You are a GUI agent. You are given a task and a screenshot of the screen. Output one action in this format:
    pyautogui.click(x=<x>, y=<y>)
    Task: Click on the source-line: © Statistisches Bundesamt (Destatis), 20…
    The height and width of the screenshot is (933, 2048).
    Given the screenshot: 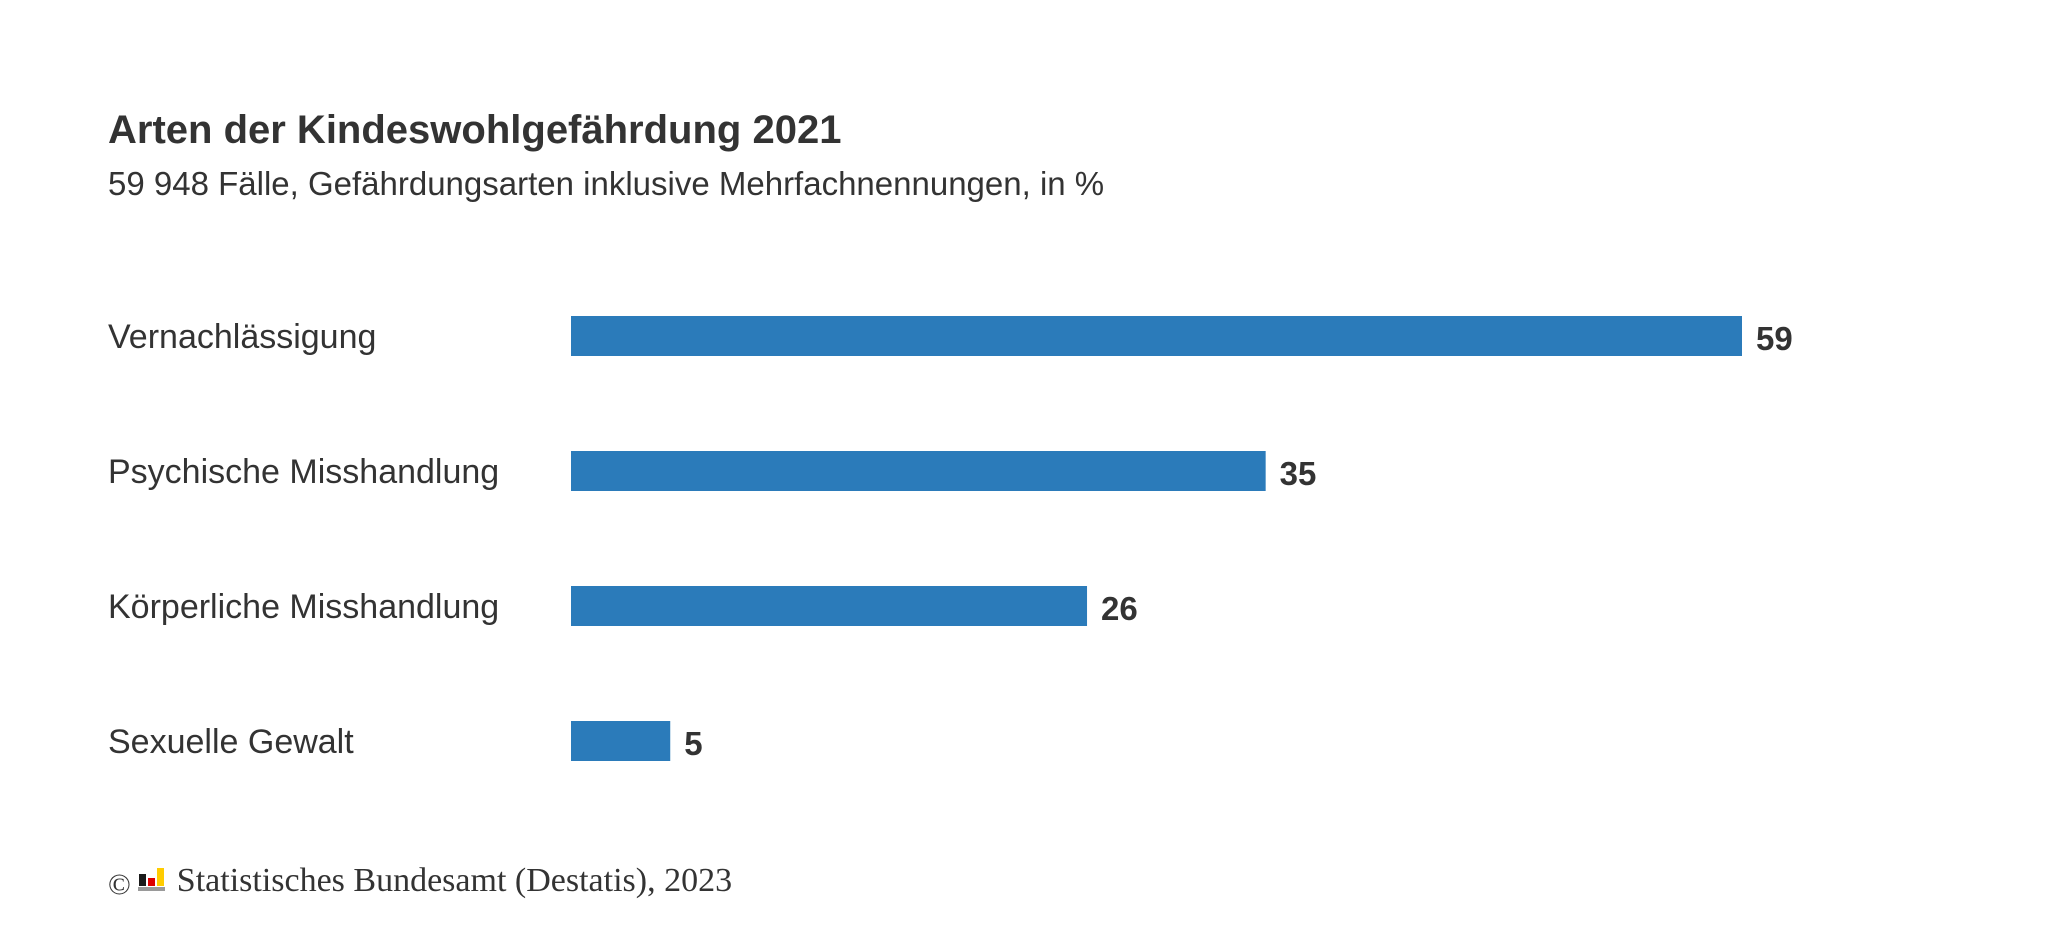 What is the action you would take?
    pyautogui.click(x=420, y=881)
    